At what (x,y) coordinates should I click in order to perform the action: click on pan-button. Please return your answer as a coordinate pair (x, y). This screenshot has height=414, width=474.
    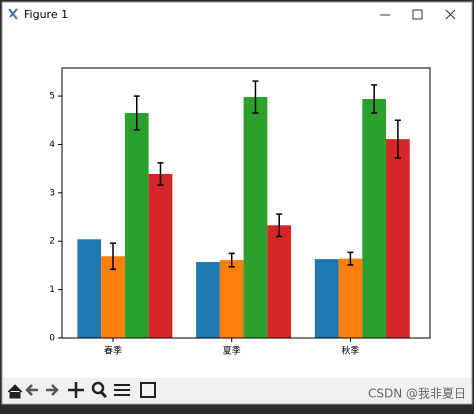
    Looking at the image, I should click on (76, 390).